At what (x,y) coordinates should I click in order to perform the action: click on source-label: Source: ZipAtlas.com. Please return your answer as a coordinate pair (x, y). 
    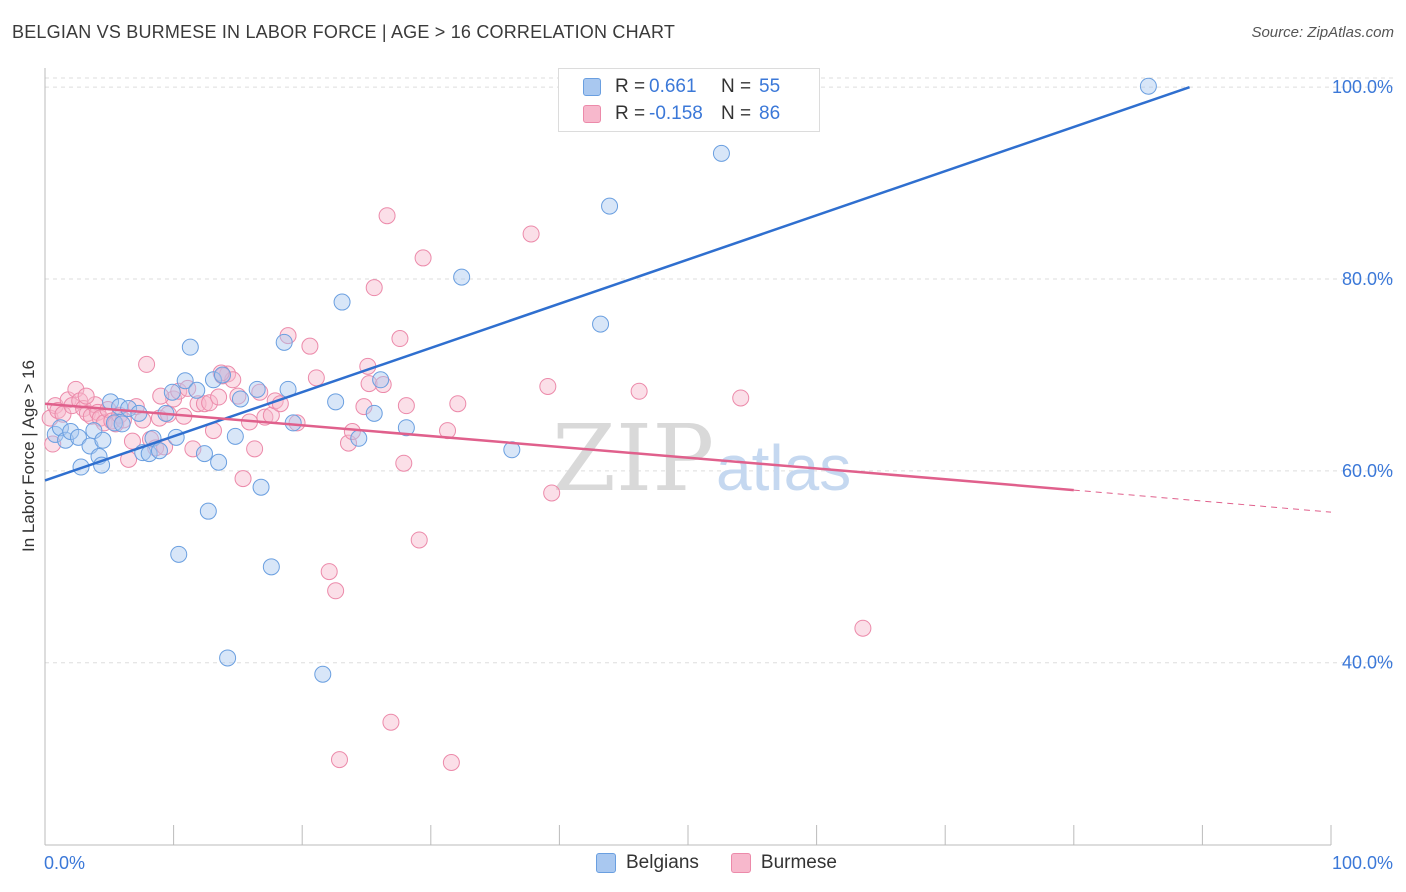
    Looking at the image, I should click on (1322, 32).